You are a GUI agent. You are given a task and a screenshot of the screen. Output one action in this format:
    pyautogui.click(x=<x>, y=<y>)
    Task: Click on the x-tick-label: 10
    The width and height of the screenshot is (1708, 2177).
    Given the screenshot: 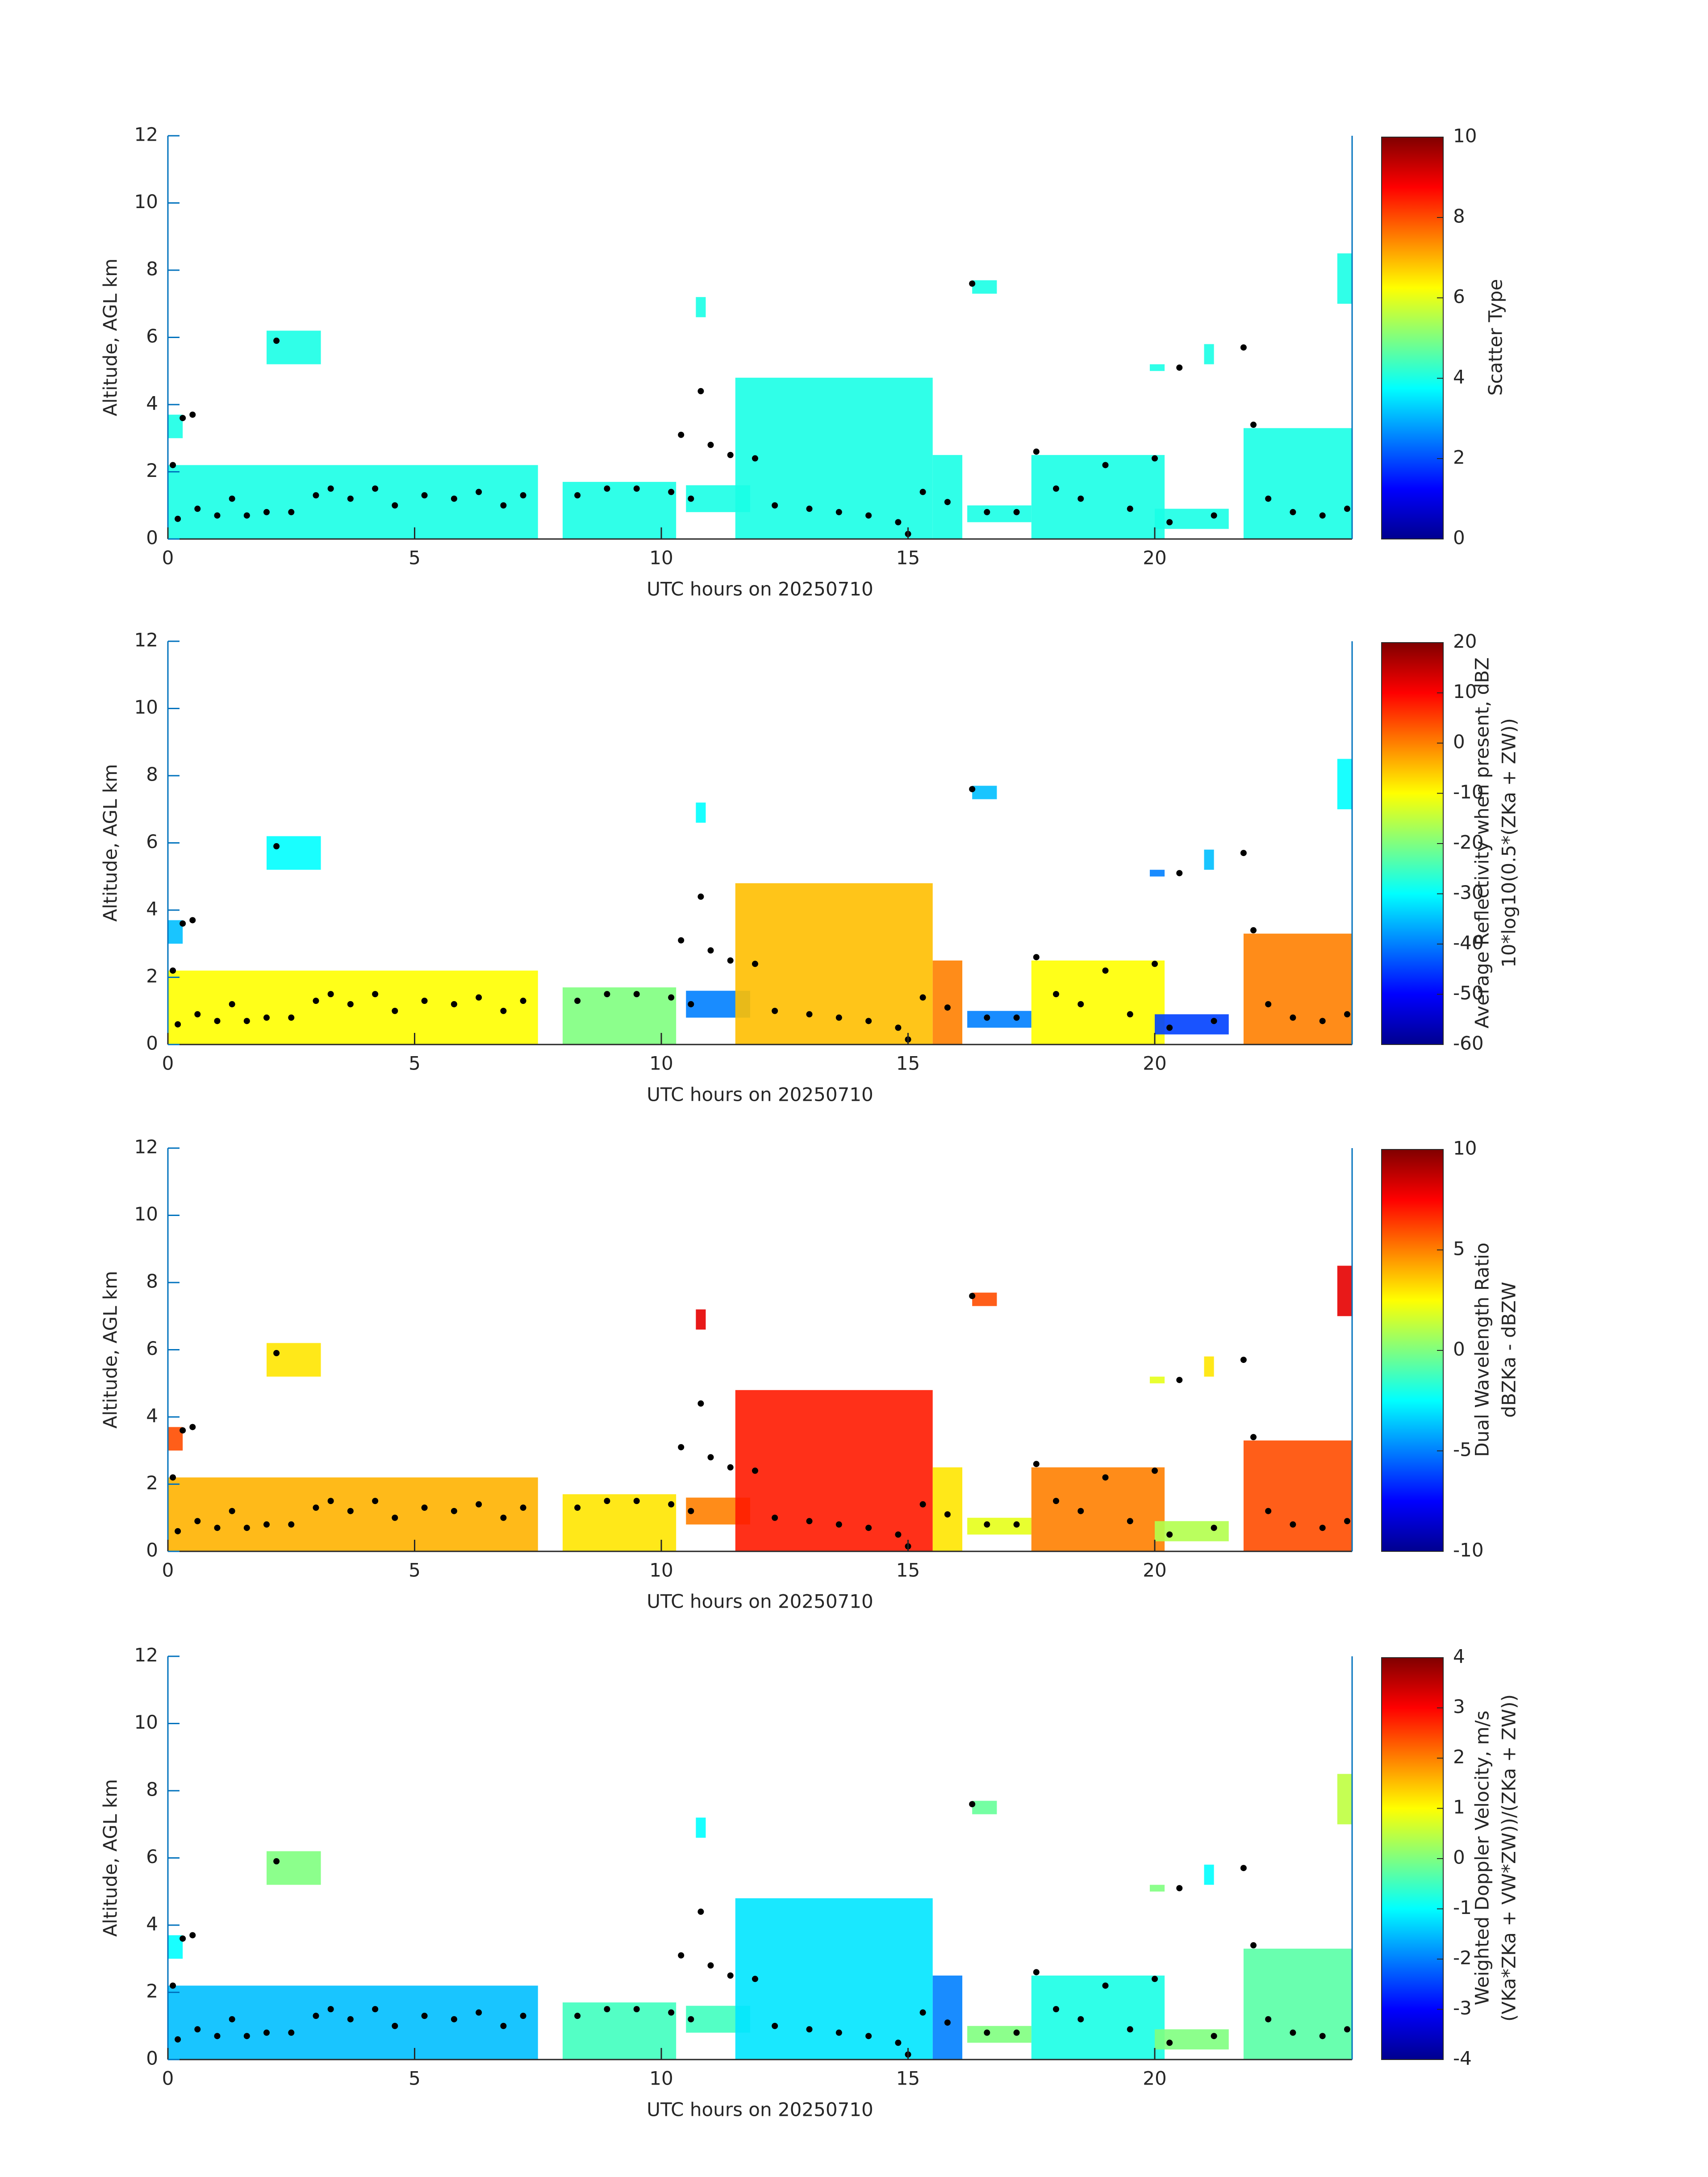 What is the action you would take?
    pyautogui.click(x=661, y=1570)
    